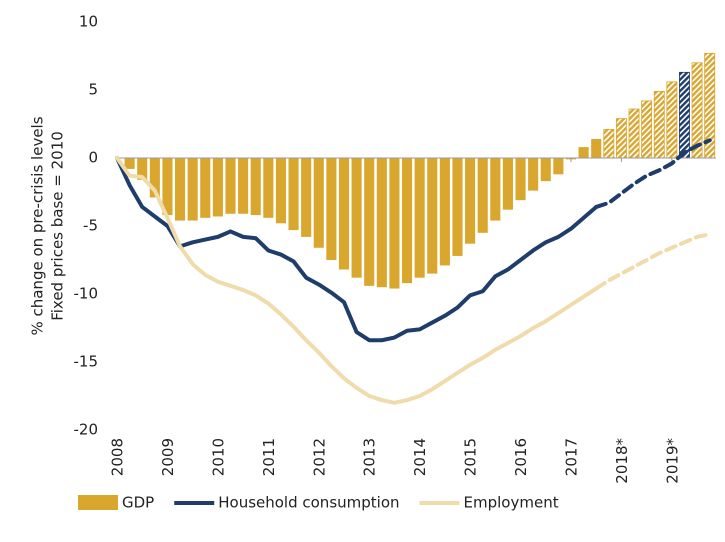  Describe the element at coordinates (118, 457) in the screenshot. I see `x-tick-label: 2008` at that location.